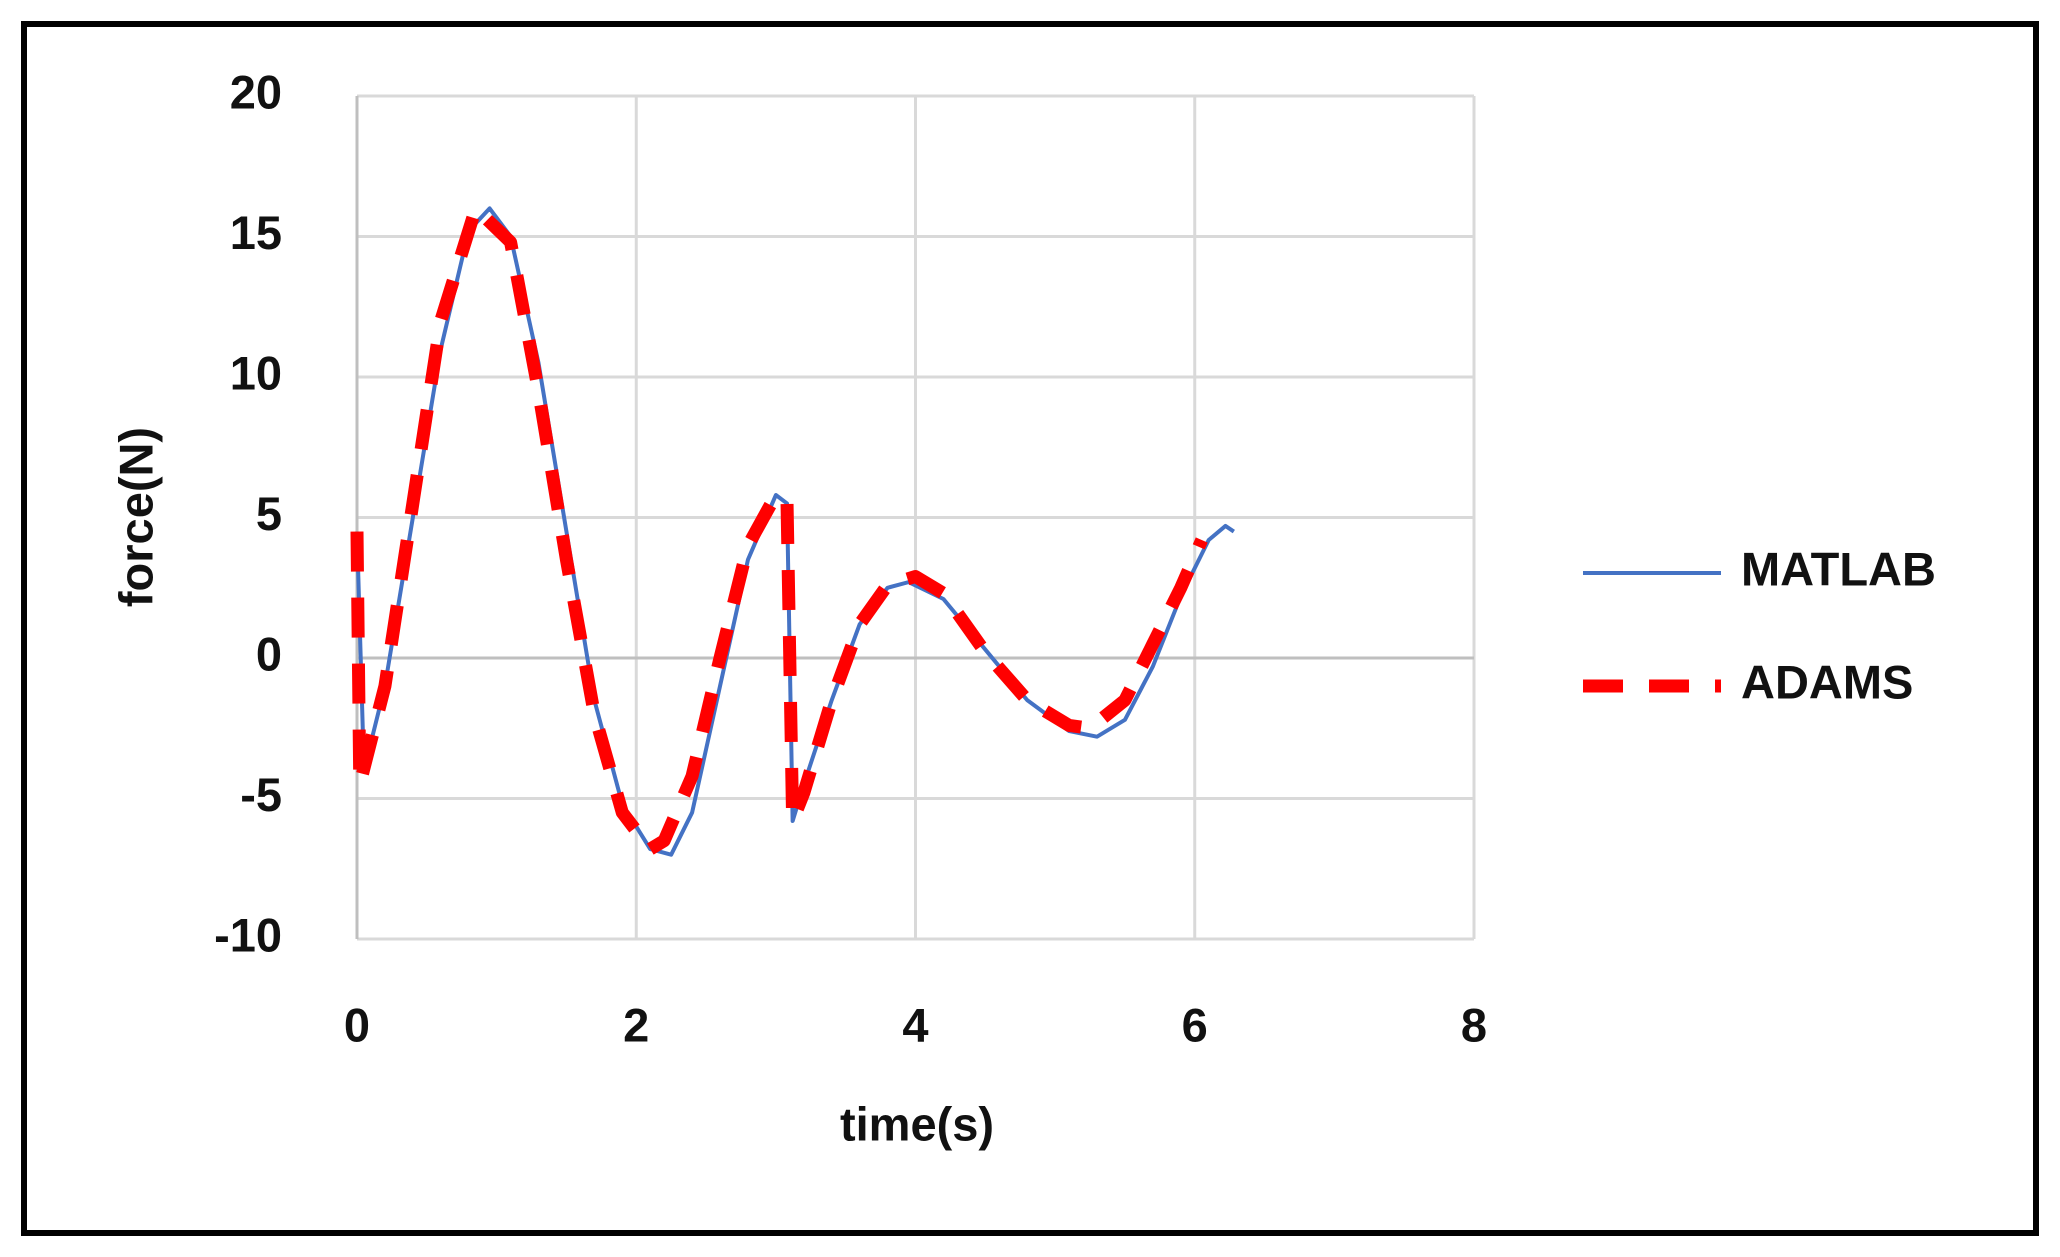 The height and width of the screenshot is (1257, 2060). Describe the element at coordinates (248, 934) in the screenshot. I see `y-tick-label: -10` at that location.